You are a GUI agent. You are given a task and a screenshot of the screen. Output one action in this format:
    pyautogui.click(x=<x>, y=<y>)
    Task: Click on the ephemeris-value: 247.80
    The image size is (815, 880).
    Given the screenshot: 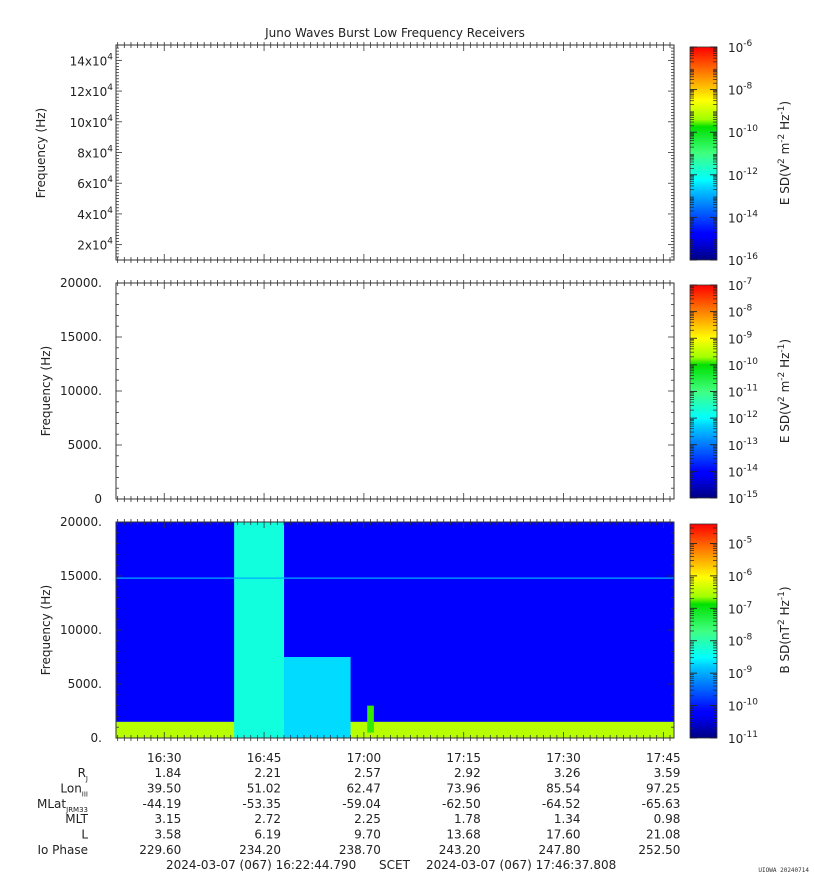 What is the action you would take?
    pyautogui.click(x=560, y=850)
    